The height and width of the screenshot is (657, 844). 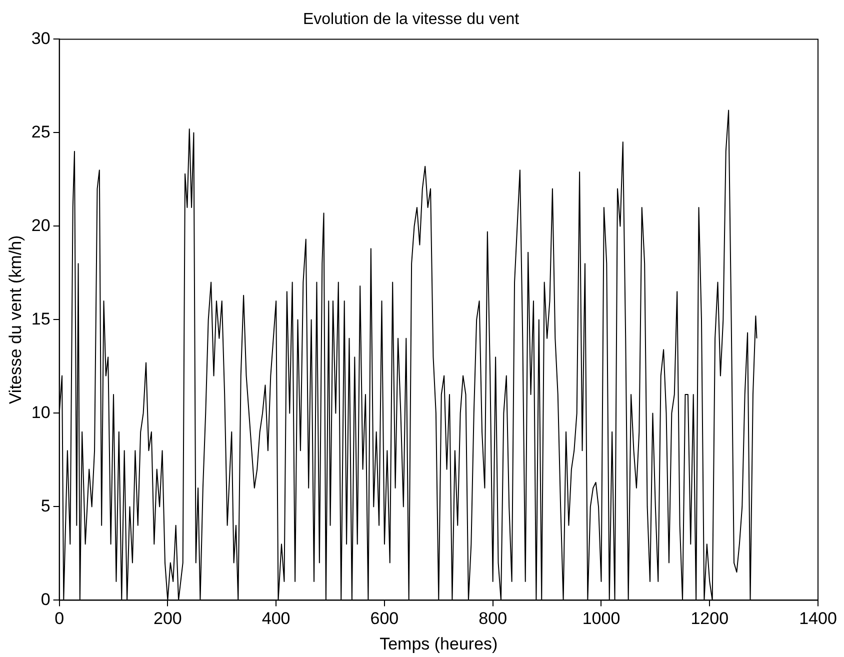 I want to click on y-tick-label: 25, so click(x=40, y=132).